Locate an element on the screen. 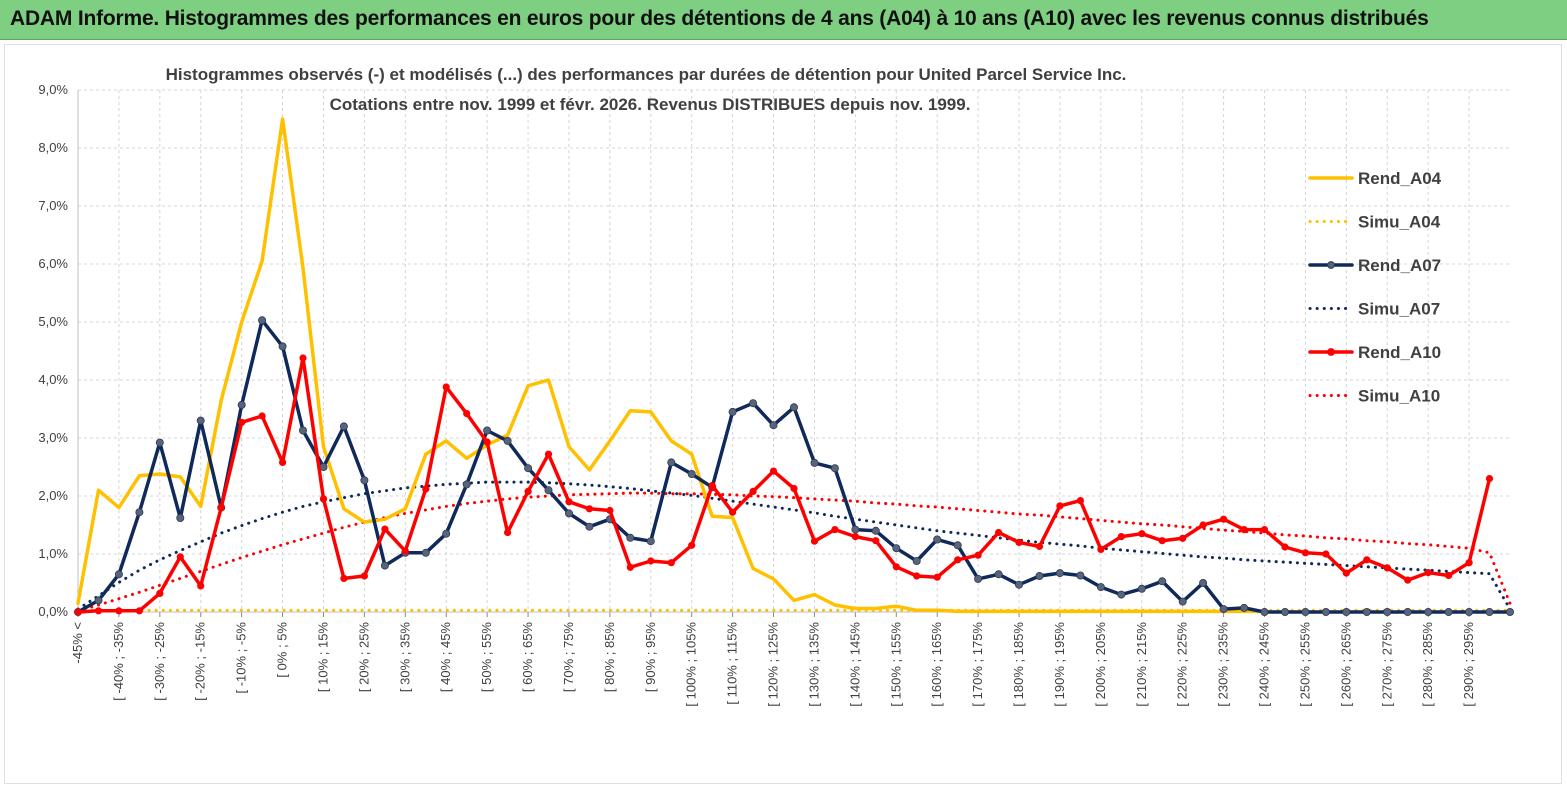 Image resolution: width=1567 pixels, height=791 pixels. y-tick-label: 2,0% is located at coordinates (53, 495).